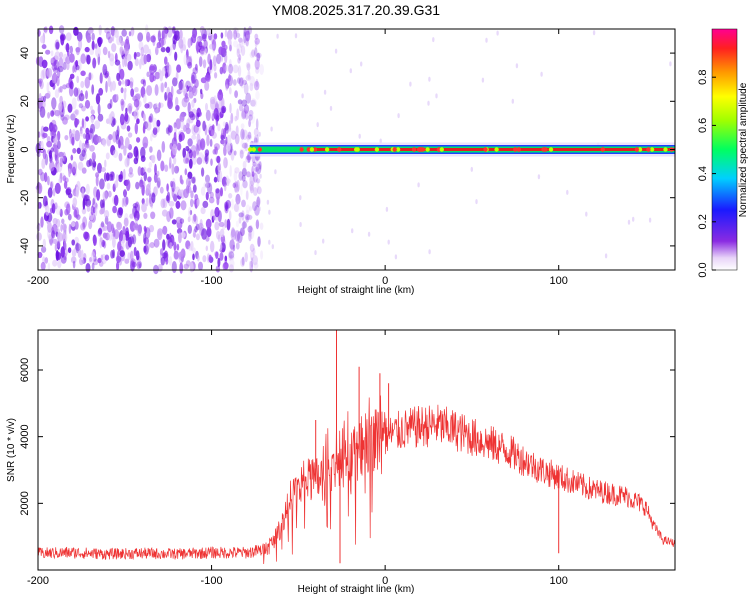 Image resolution: width=750 pixels, height=600 pixels. Describe the element at coordinates (559, 281) in the screenshot. I see `heatmap-x-tick-label: 100` at that location.